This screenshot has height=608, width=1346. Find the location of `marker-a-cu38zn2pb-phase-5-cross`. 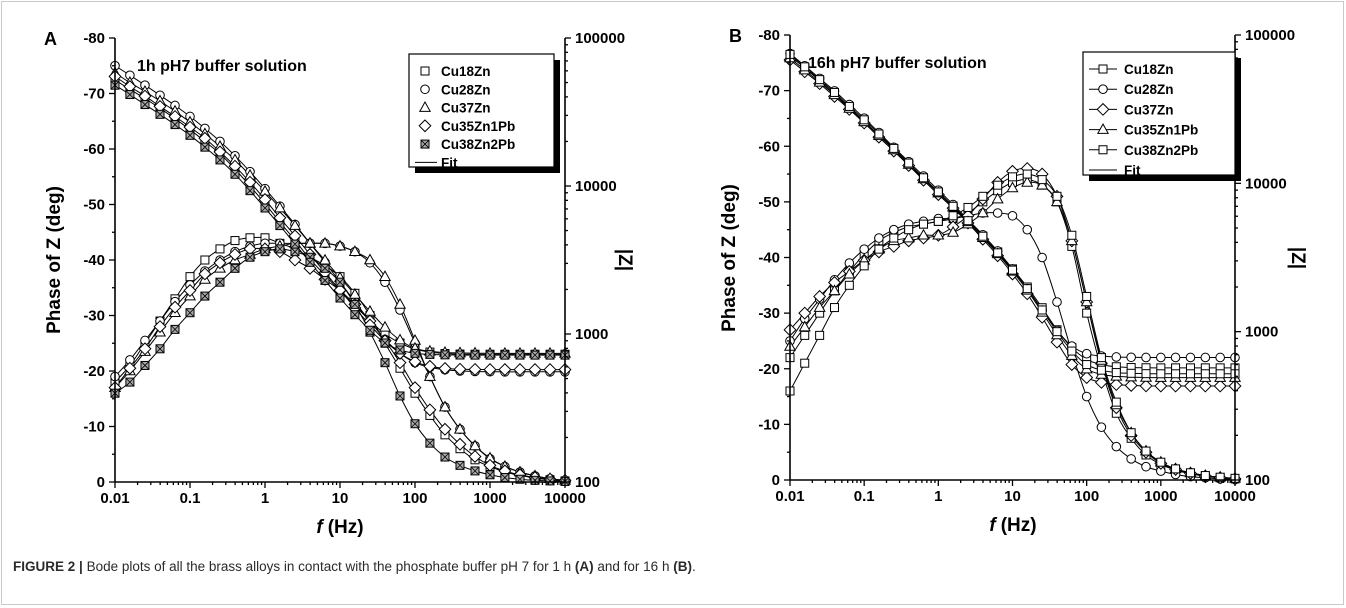

marker-a-cu38zn2pb-phase-5-cross is located at coordinates (190, 313).